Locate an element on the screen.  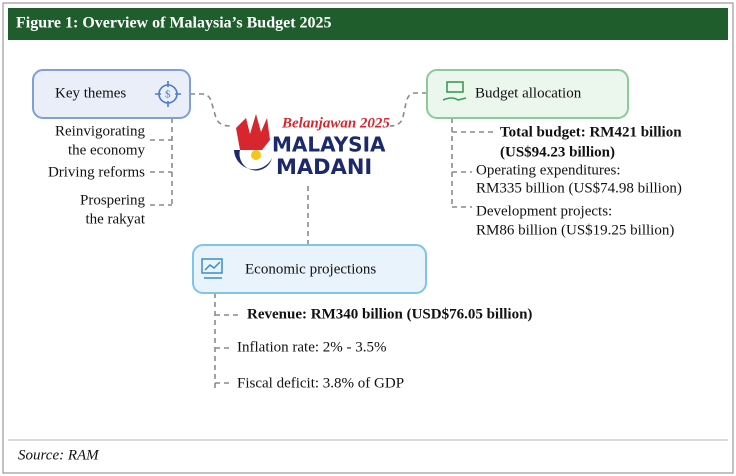
budget-item: Operating expenditures: is located at coordinates (548, 170).